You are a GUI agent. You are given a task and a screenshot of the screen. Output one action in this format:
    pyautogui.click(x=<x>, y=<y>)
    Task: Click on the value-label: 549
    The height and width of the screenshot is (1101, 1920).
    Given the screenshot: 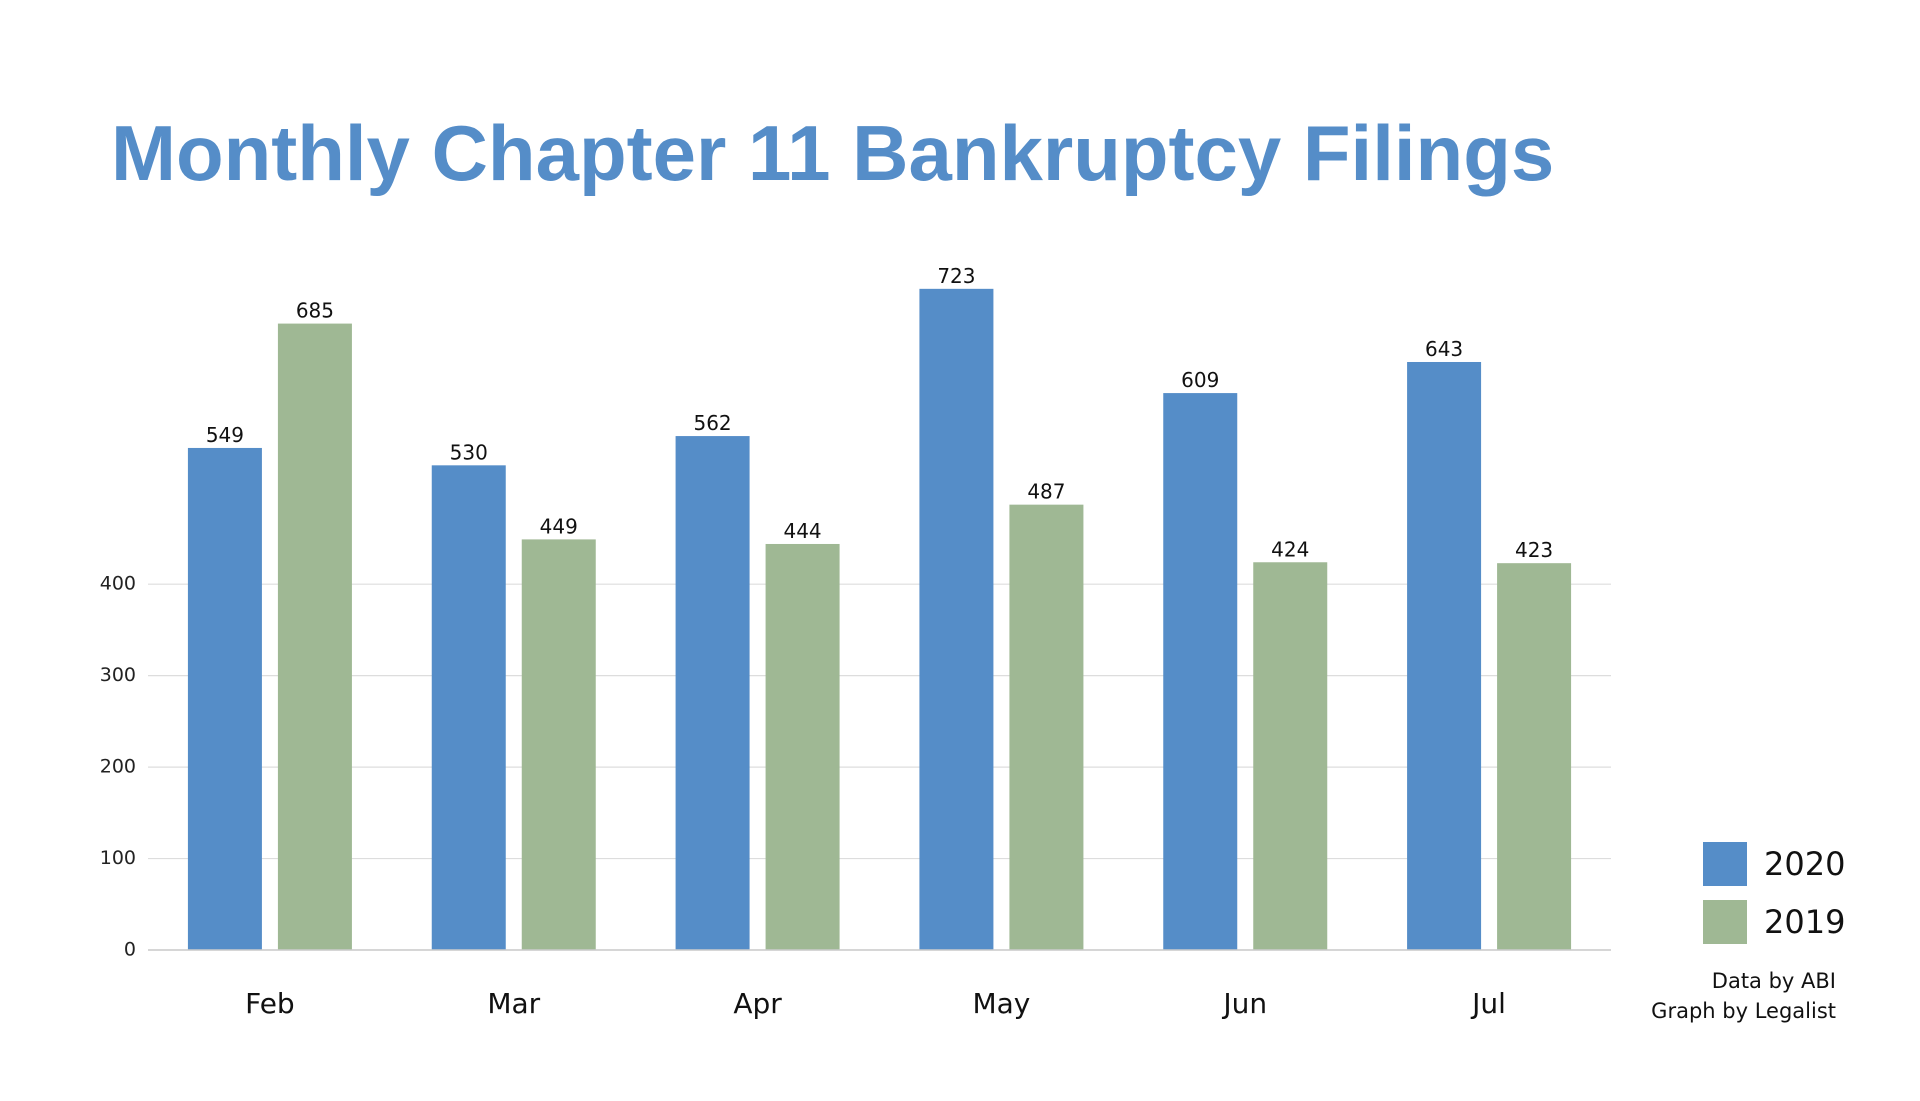 What is the action you would take?
    pyautogui.click(x=225, y=435)
    